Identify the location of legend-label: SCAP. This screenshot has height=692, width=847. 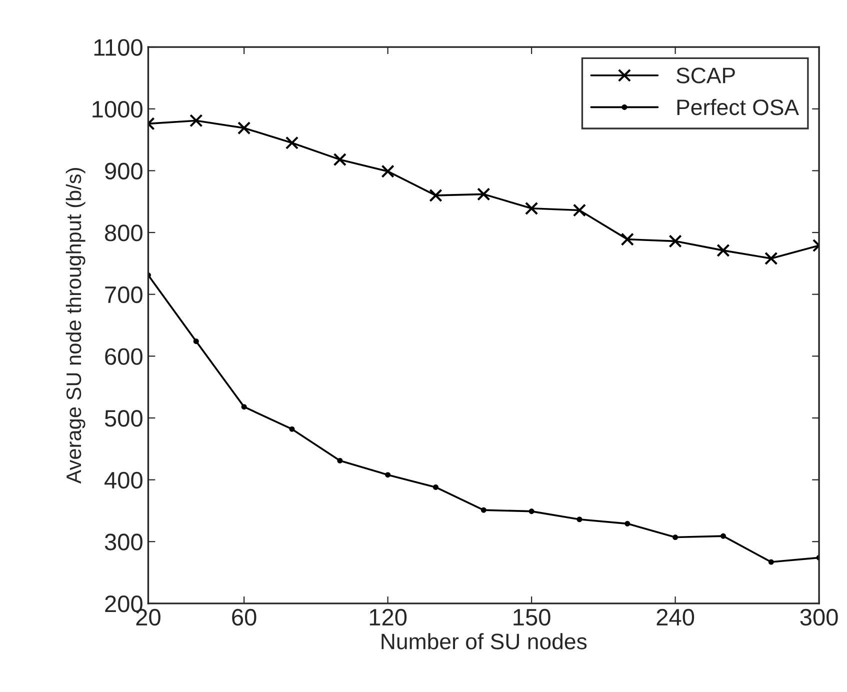
(705, 76).